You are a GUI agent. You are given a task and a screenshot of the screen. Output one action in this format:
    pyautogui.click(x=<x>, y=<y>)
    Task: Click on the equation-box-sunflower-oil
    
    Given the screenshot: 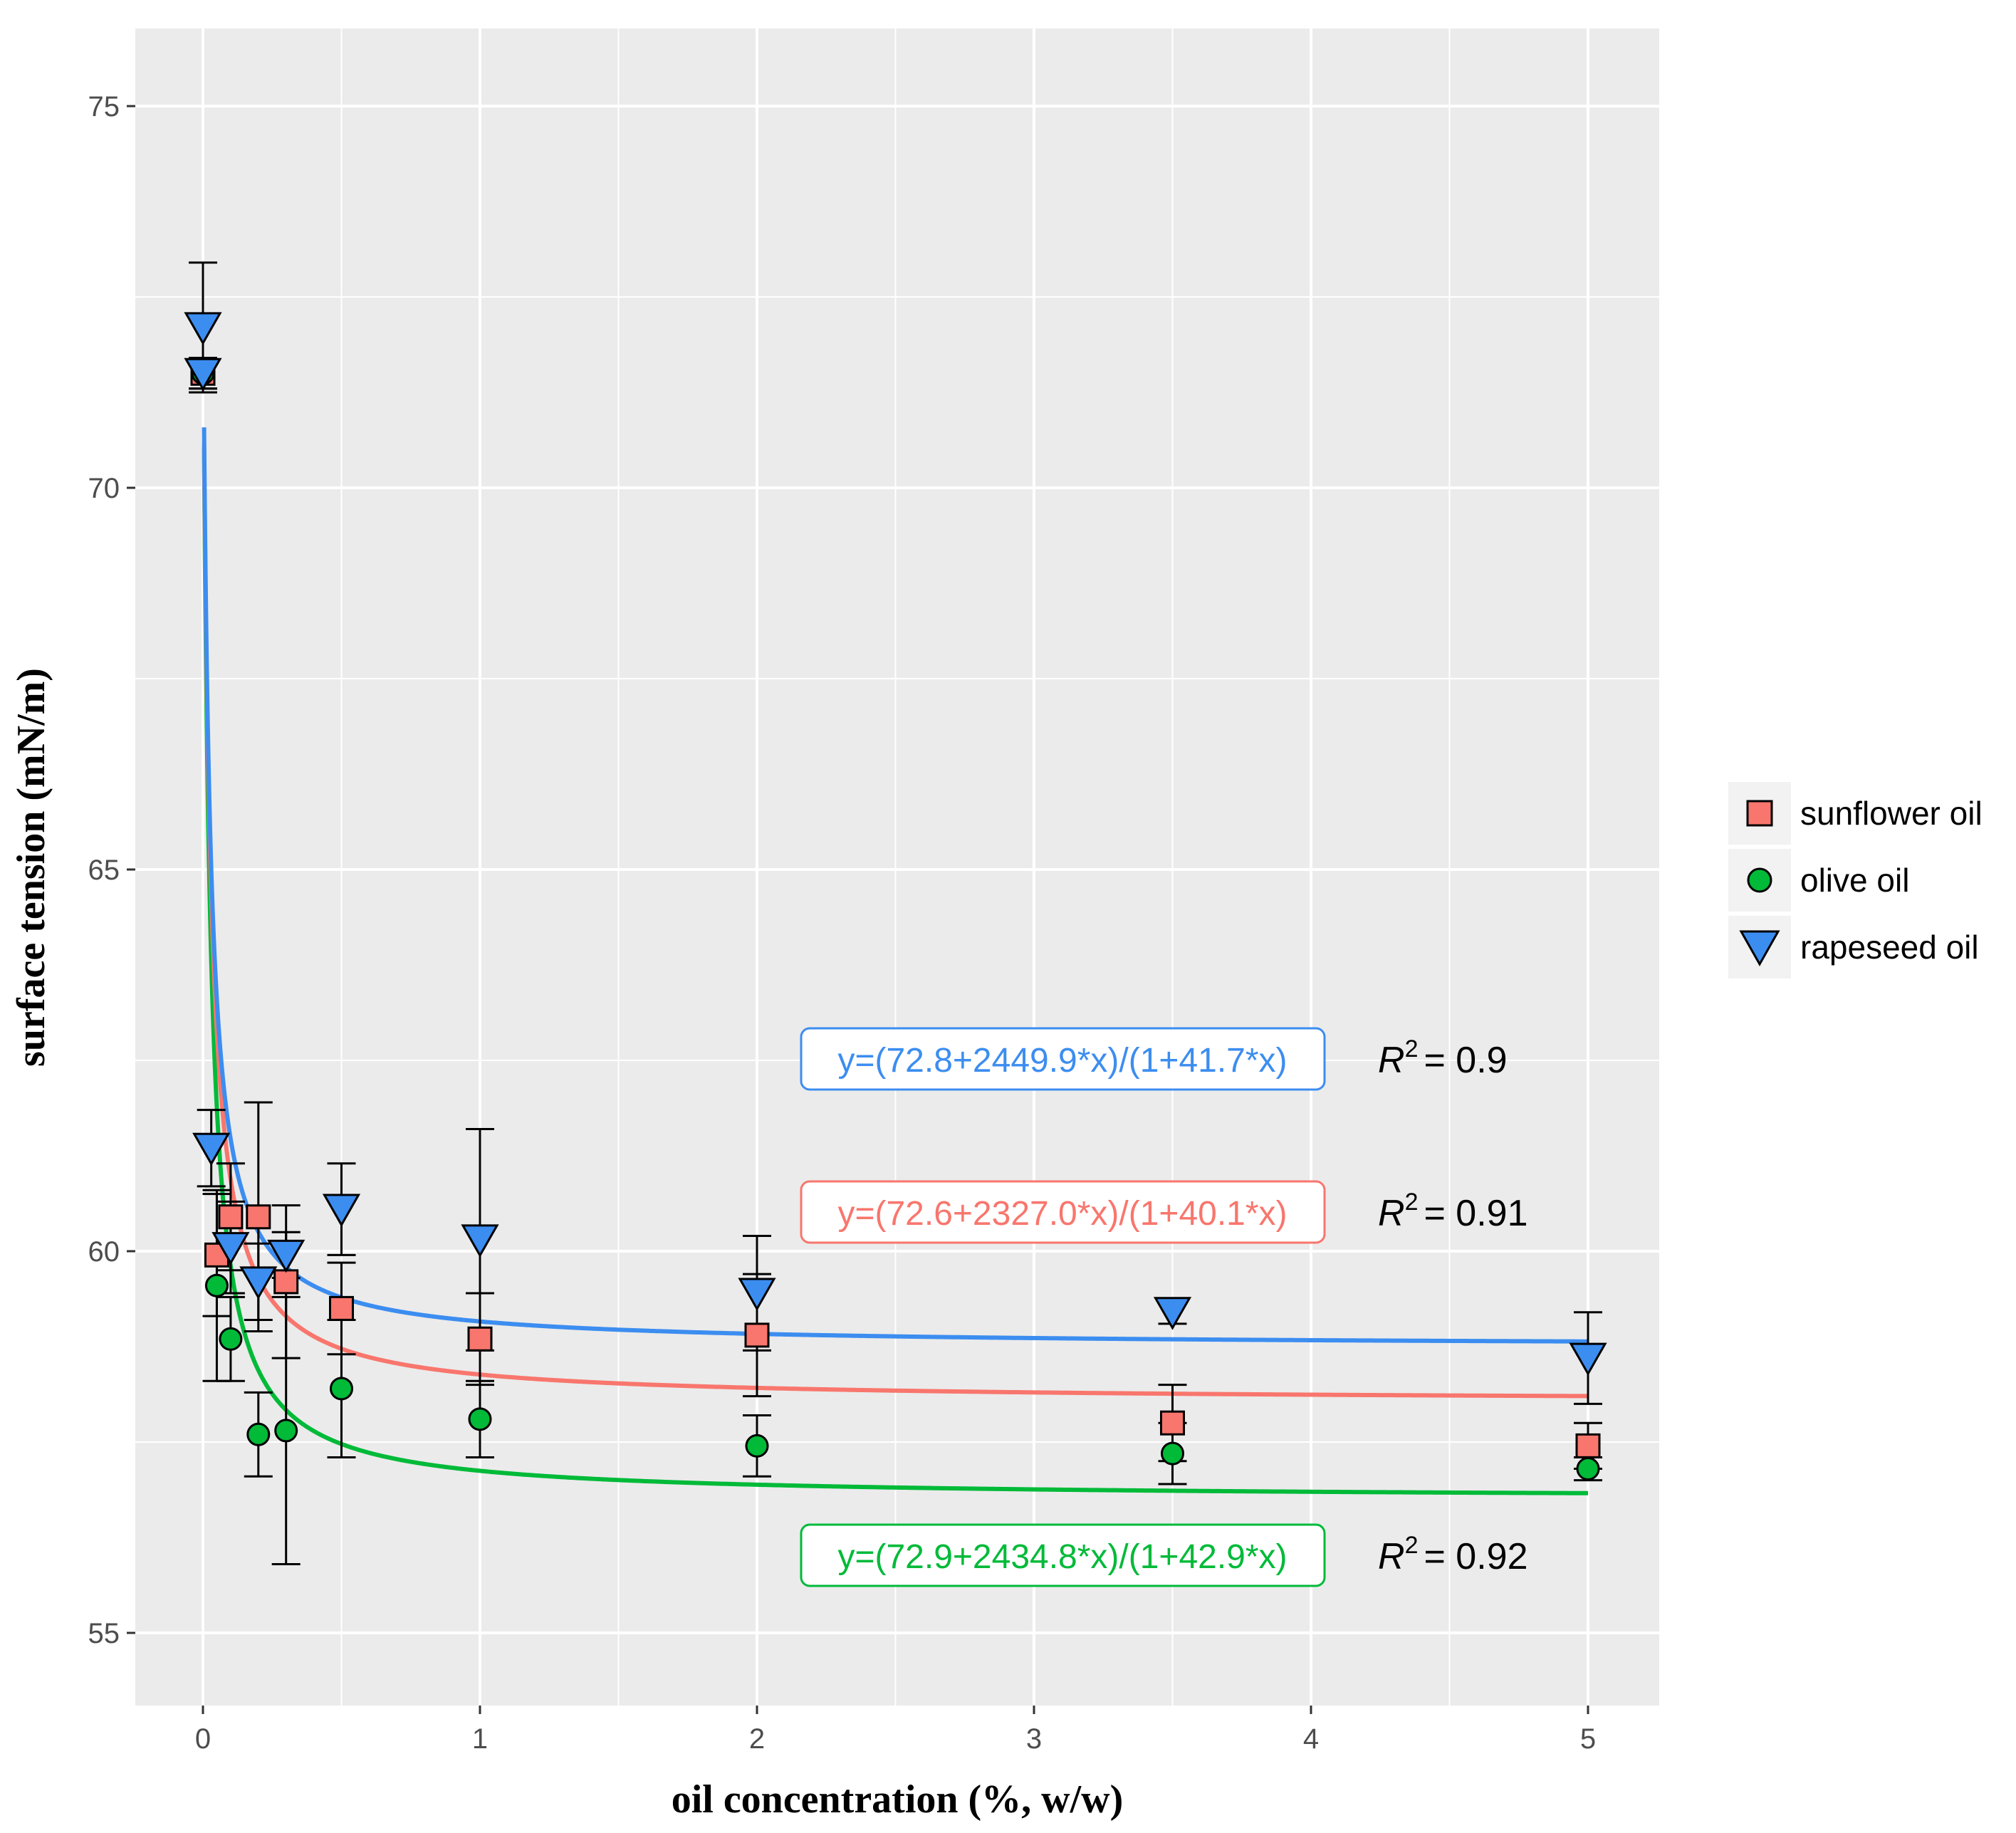 What is the action you would take?
    pyautogui.click(x=1063, y=1212)
    